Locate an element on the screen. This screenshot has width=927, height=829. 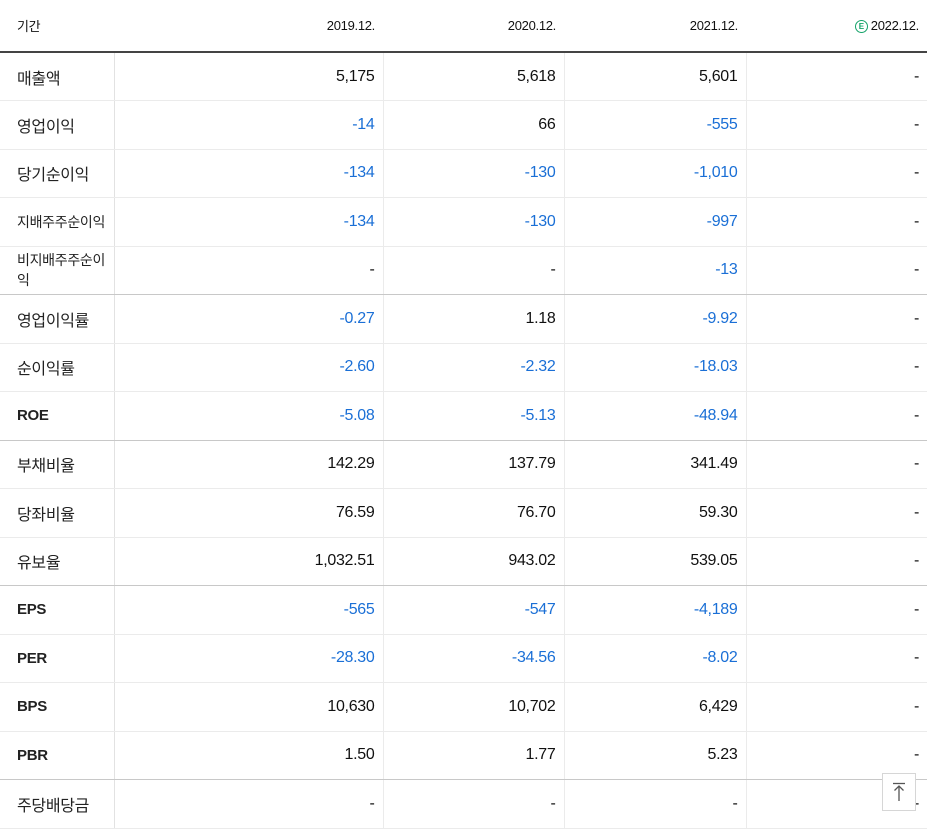
row-label: 영업이익률 is located at coordinates (57, 319).